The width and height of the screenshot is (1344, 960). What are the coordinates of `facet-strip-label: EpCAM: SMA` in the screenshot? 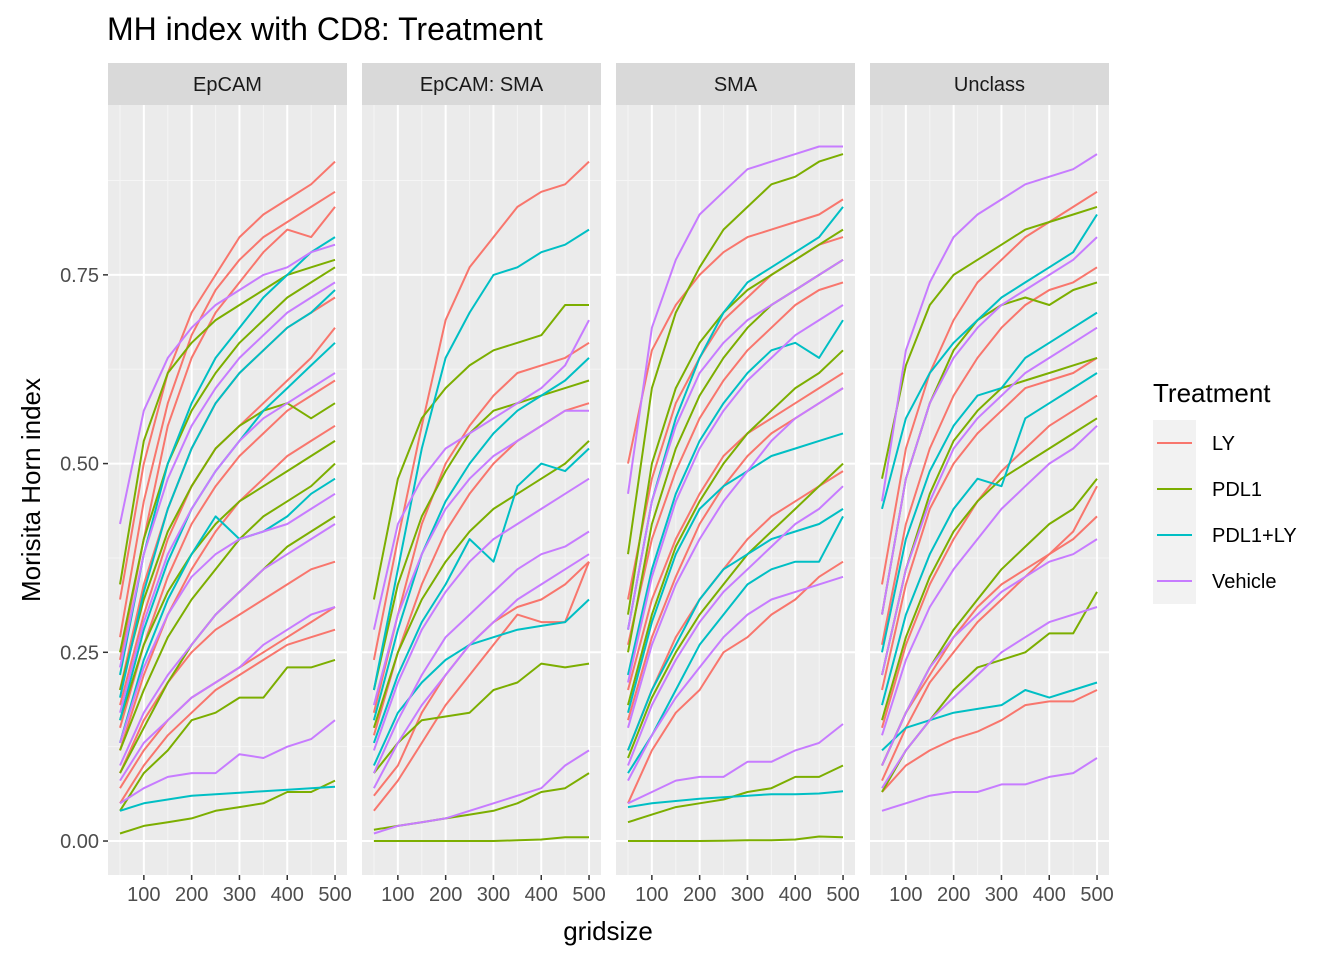 It's located at (482, 85).